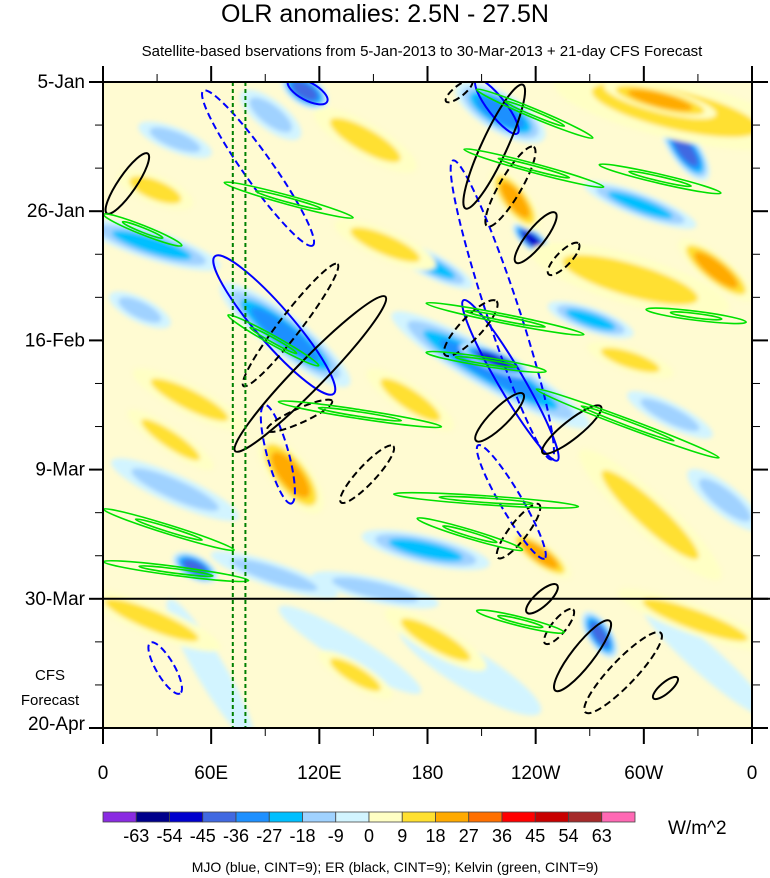 This screenshot has height=878, width=770. Describe the element at coordinates (369, 836) in the screenshot. I see `colorbar-label: 0` at that location.